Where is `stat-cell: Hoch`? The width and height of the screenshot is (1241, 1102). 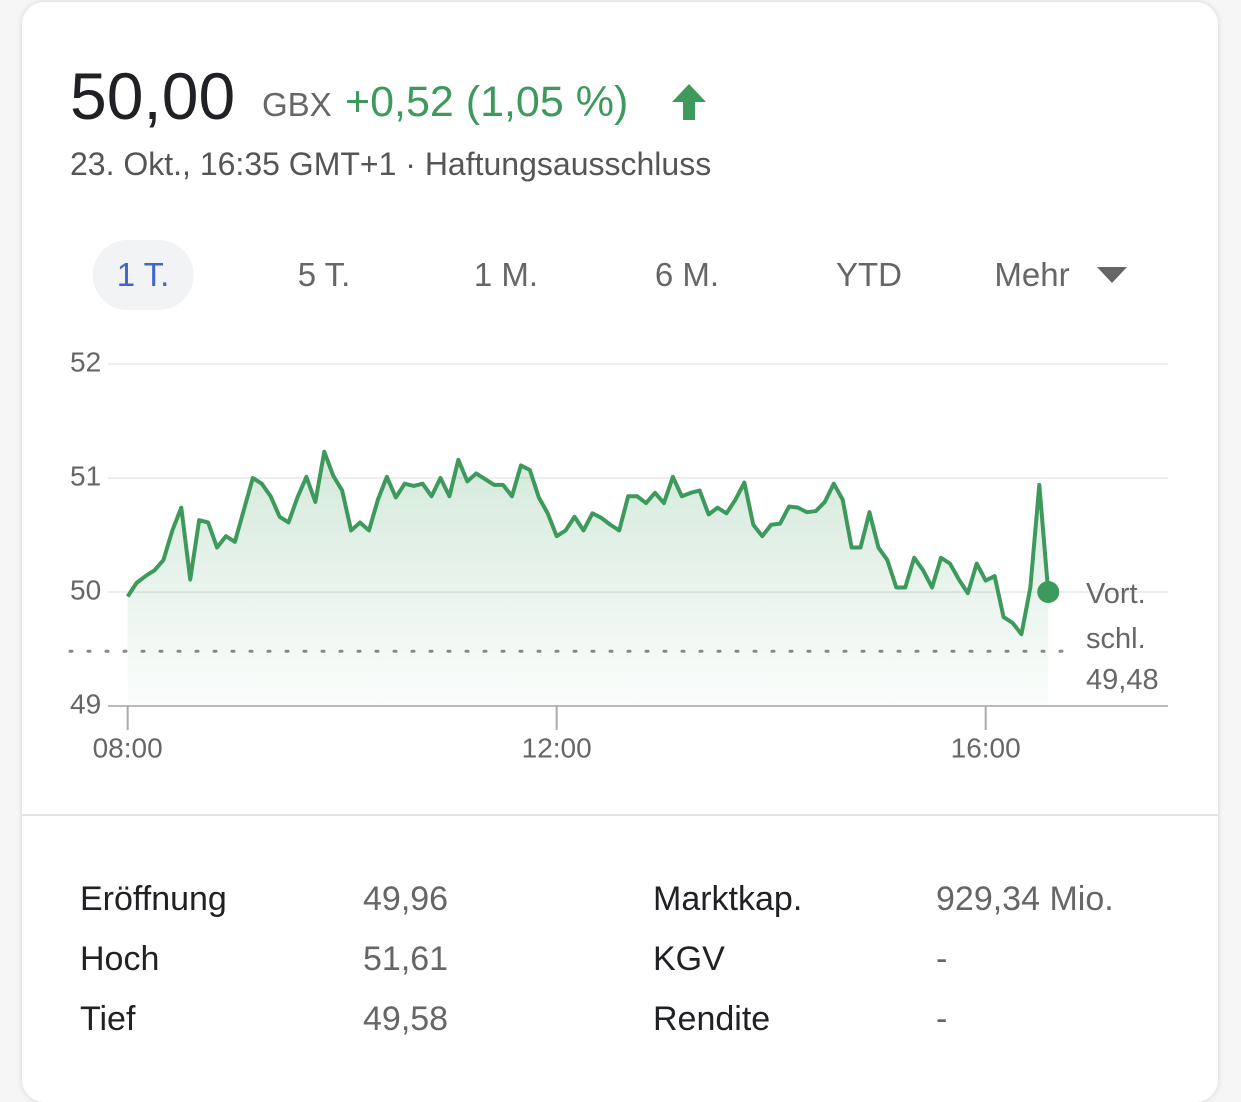 stat-cell: Hoch is located at coordinates (120, 959).